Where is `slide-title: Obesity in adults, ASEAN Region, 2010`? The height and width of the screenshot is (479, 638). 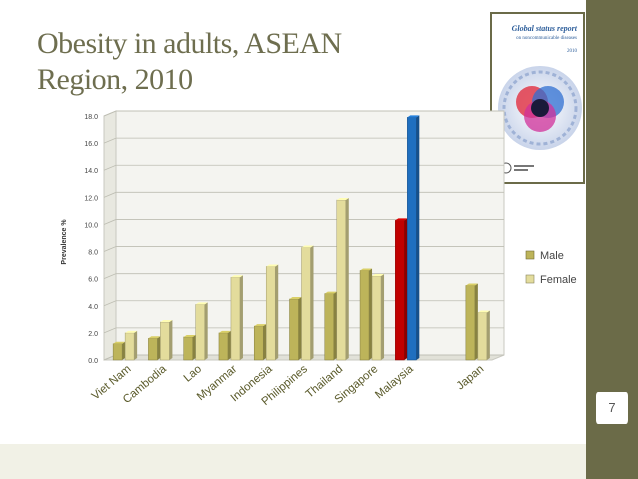
slide-title: Obesity in adults, ASEAN Region, 2010 is located at coordinates (217, 62).